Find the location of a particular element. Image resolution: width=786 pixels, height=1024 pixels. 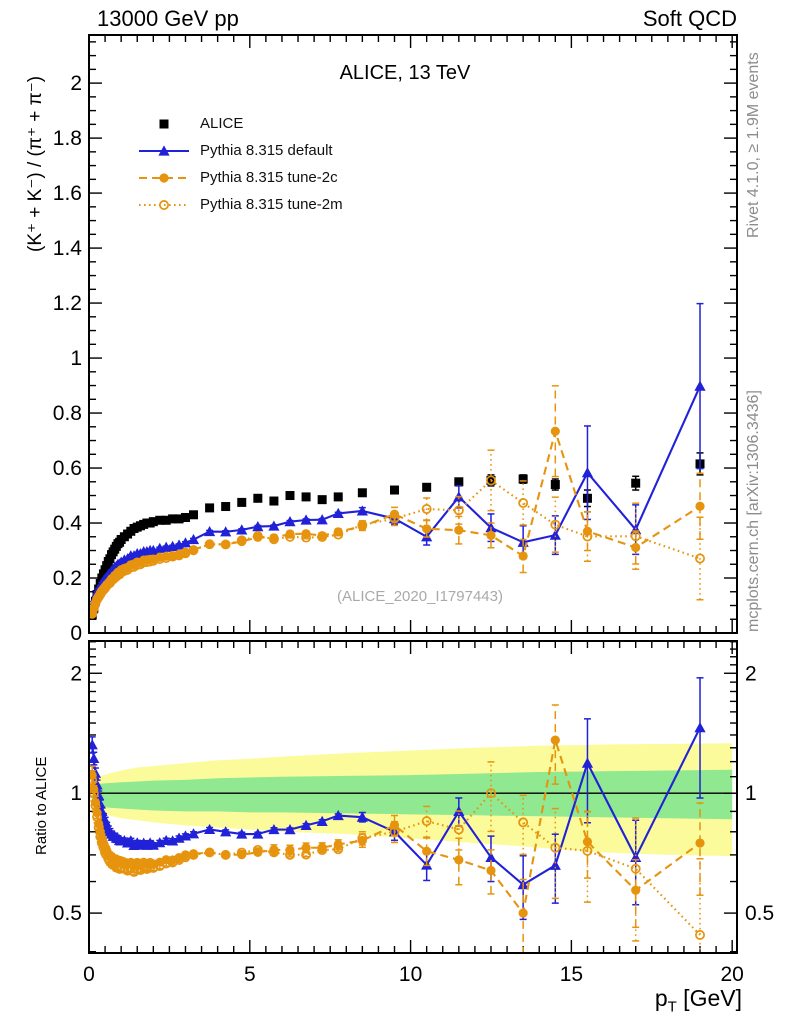

legend-marker-pythia-8-315-tune-2m is located at coordinates (164, 204).